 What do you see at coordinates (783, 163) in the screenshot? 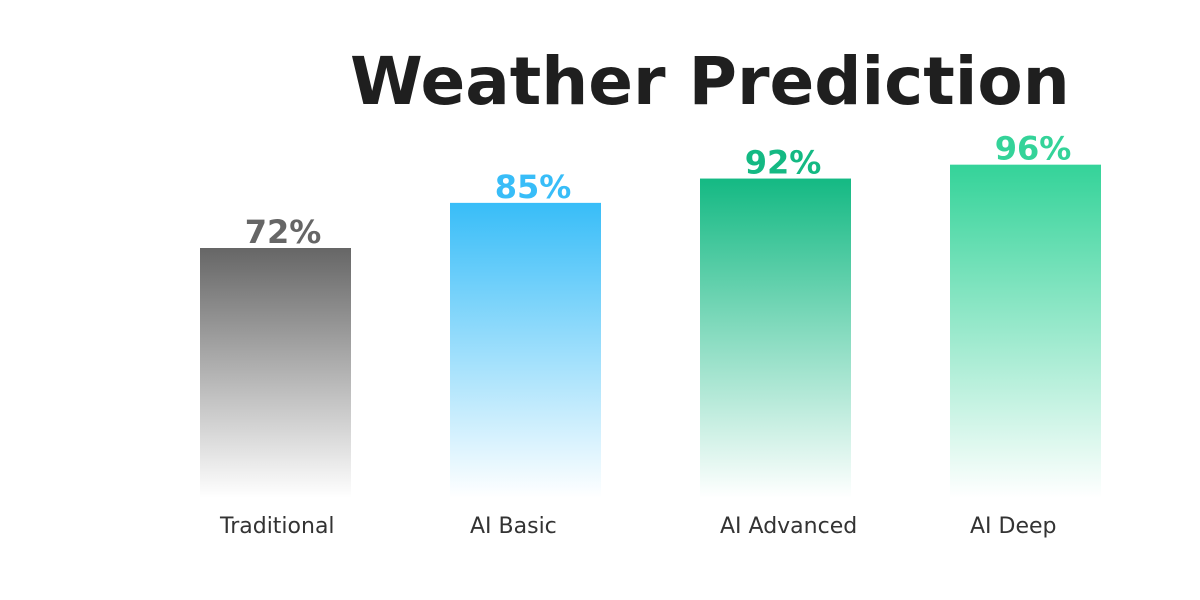
I see `value-label: 92%` at bounding box center [783, 163].